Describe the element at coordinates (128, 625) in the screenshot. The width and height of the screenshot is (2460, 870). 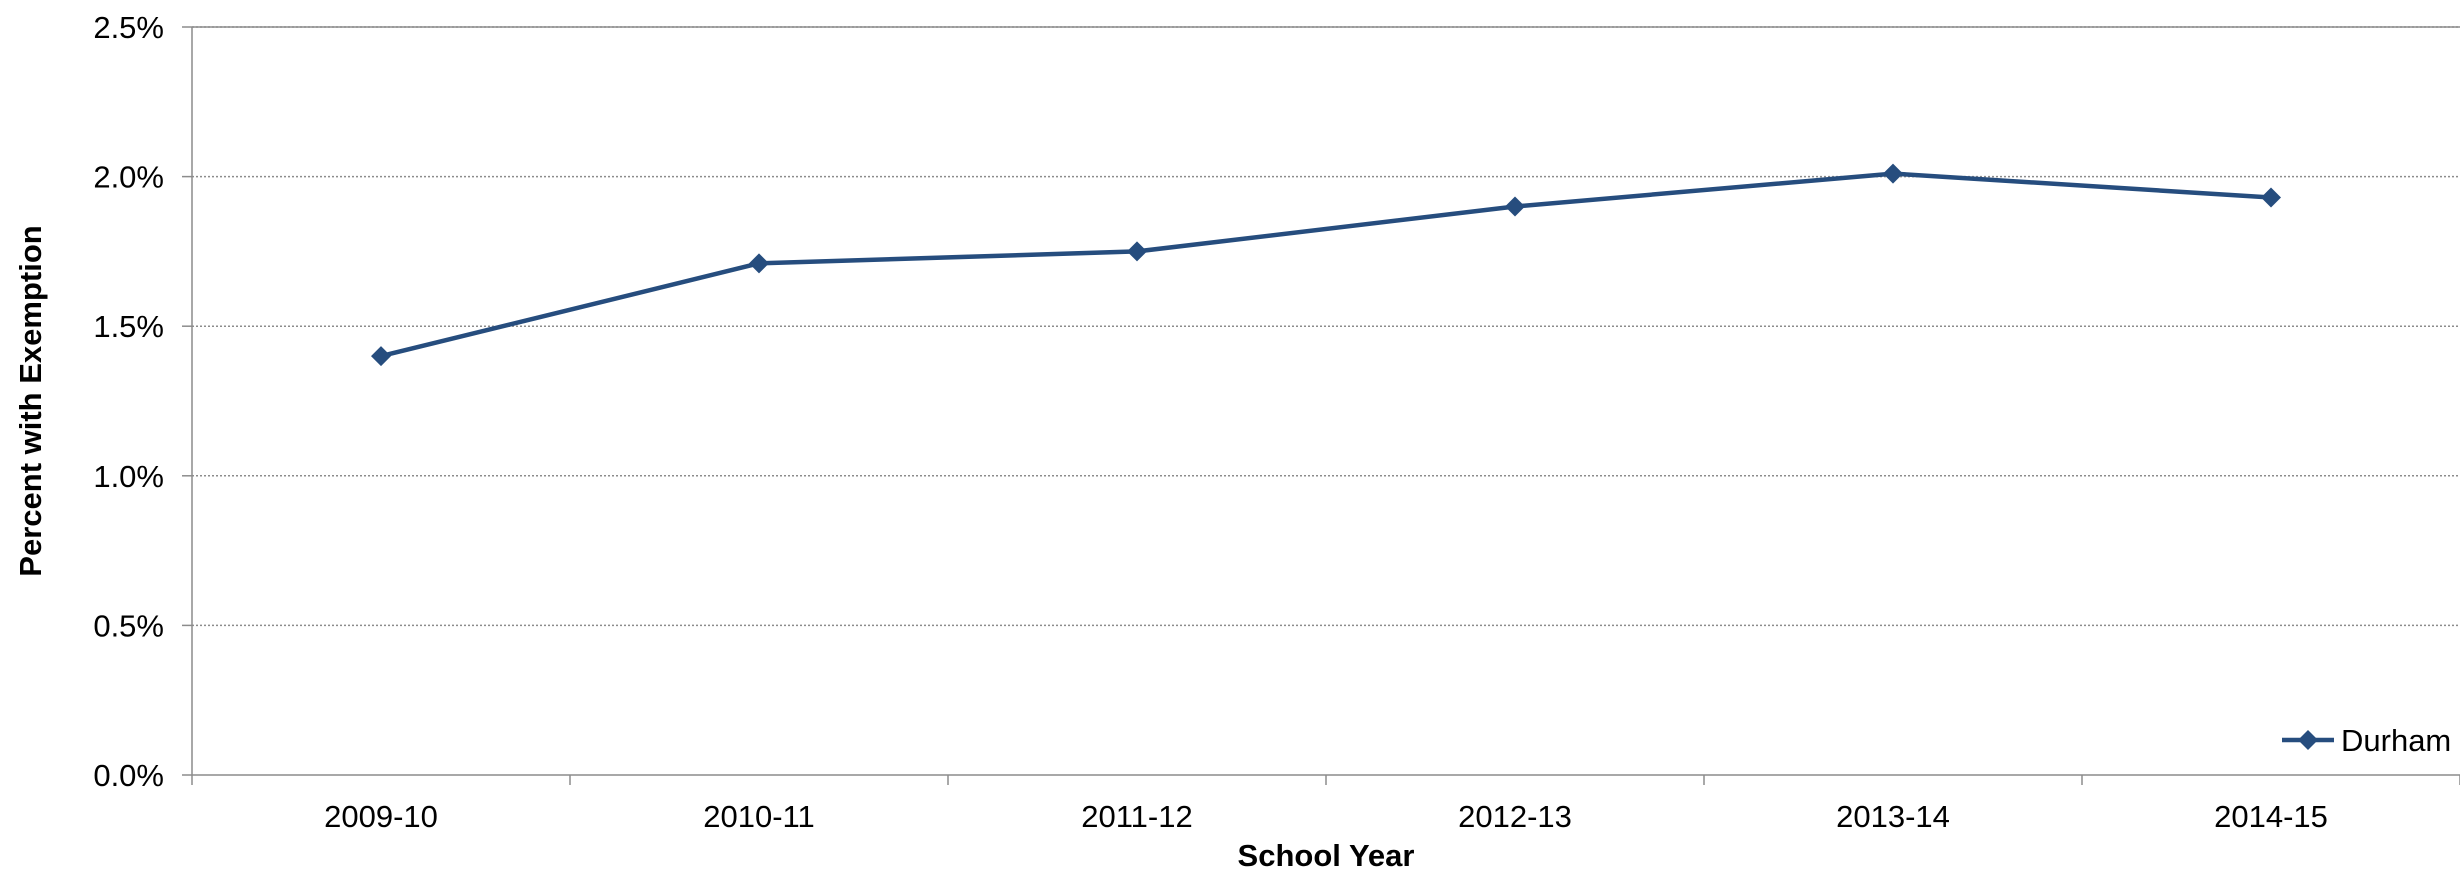
I see `y-tick-label: 0.5%` at that location.